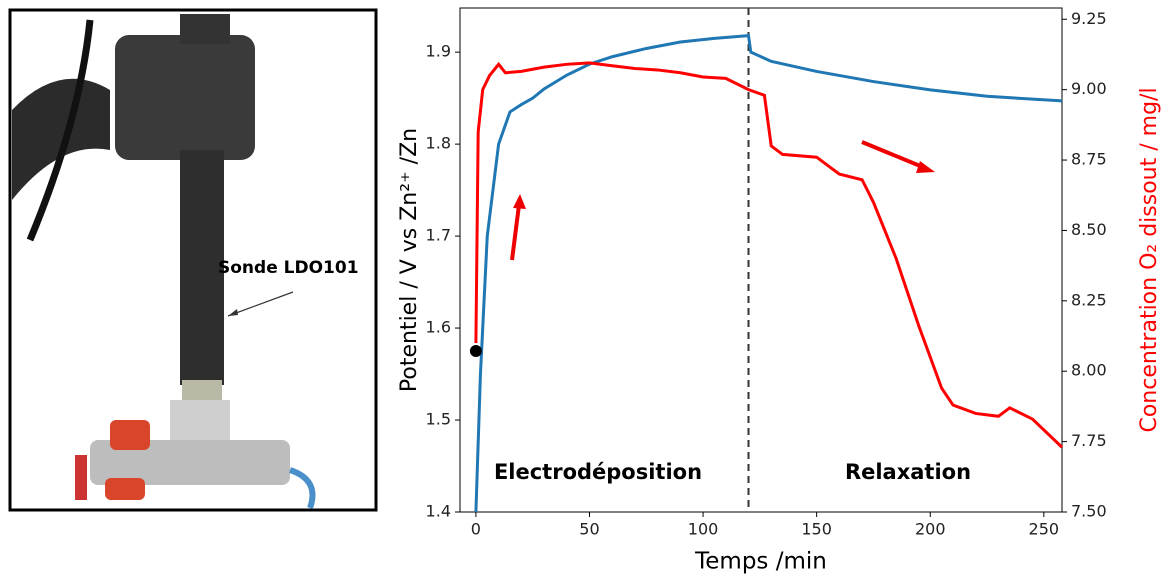 The width and height of the screenshot is (1172, 581). I want to click on x-tick-label: 100, so click(703, 529).